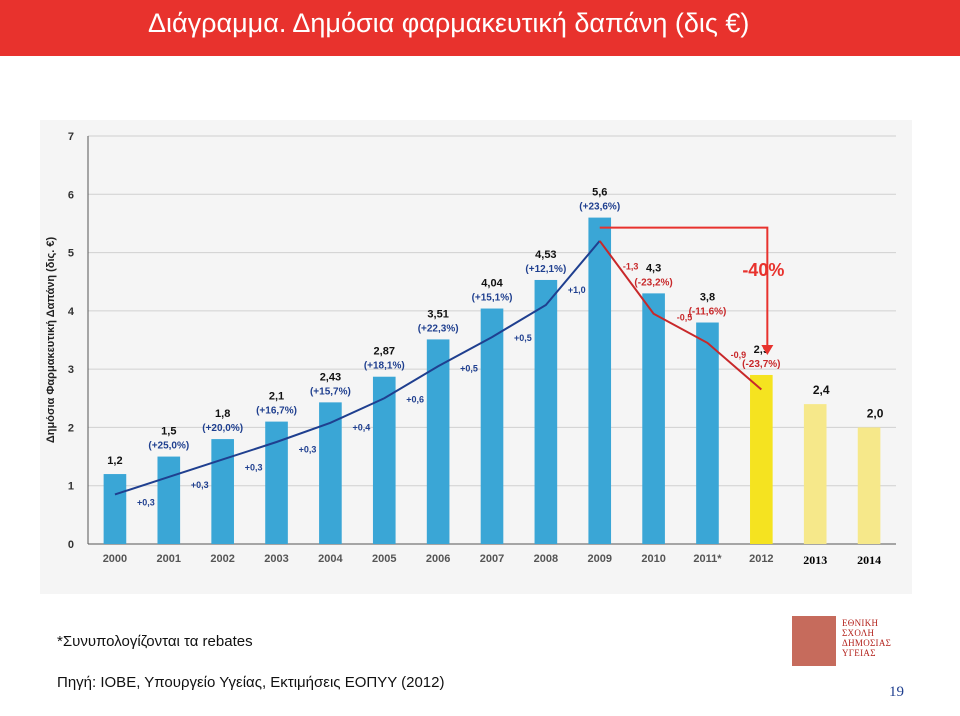  Describe the element at coordinates (763, 270) in the screenshot. I see `reduction-annotation: -40%` at that location.